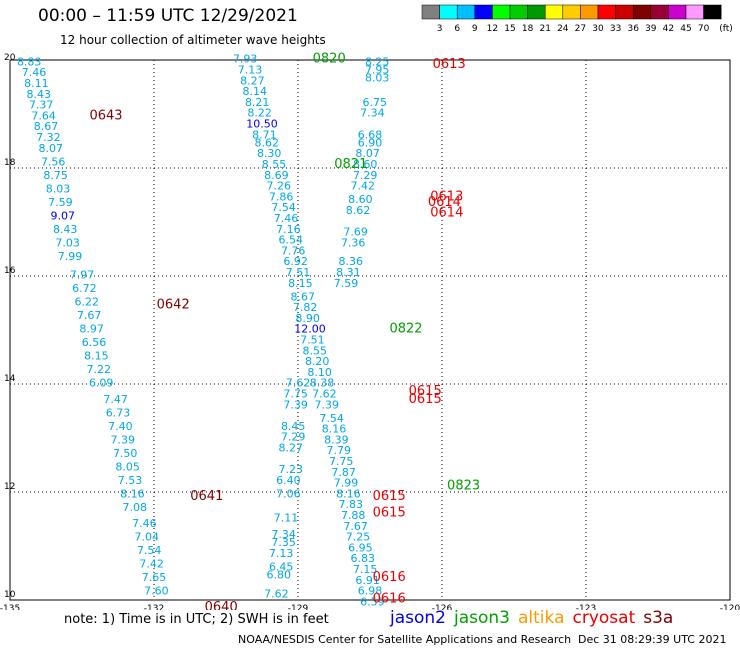 This screenshot has height=650, width=740. Describe the element at coordinates (563, 29) in the screenshot. I see `color-scale-label: 24` at that location.